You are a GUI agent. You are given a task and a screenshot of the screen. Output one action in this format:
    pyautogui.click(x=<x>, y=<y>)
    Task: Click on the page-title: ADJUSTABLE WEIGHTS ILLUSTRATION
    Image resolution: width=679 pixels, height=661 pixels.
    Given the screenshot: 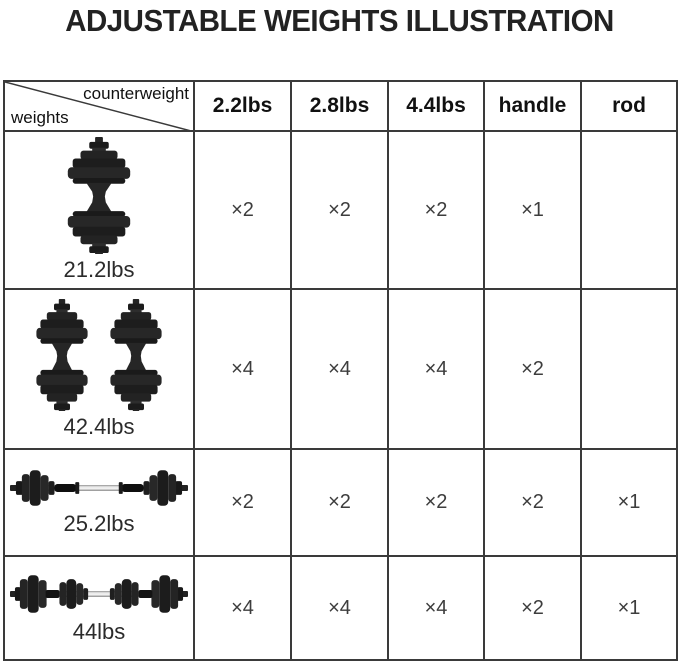 What is the action you would take?
    pyautogui.click(x=339, y=20)
    